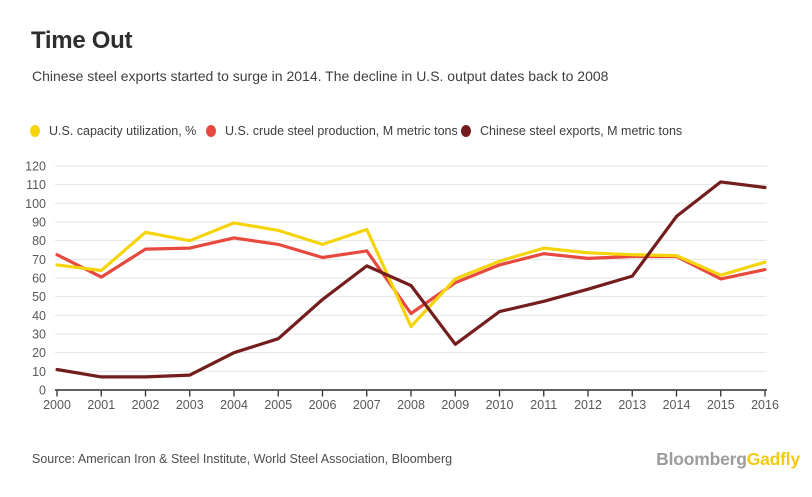 The height and width of the screenshot is (497, 812). Describe the element at coordinates (701, 459) in the screenshot. I see `logo-bloomberg: Bloomberg` at that location.